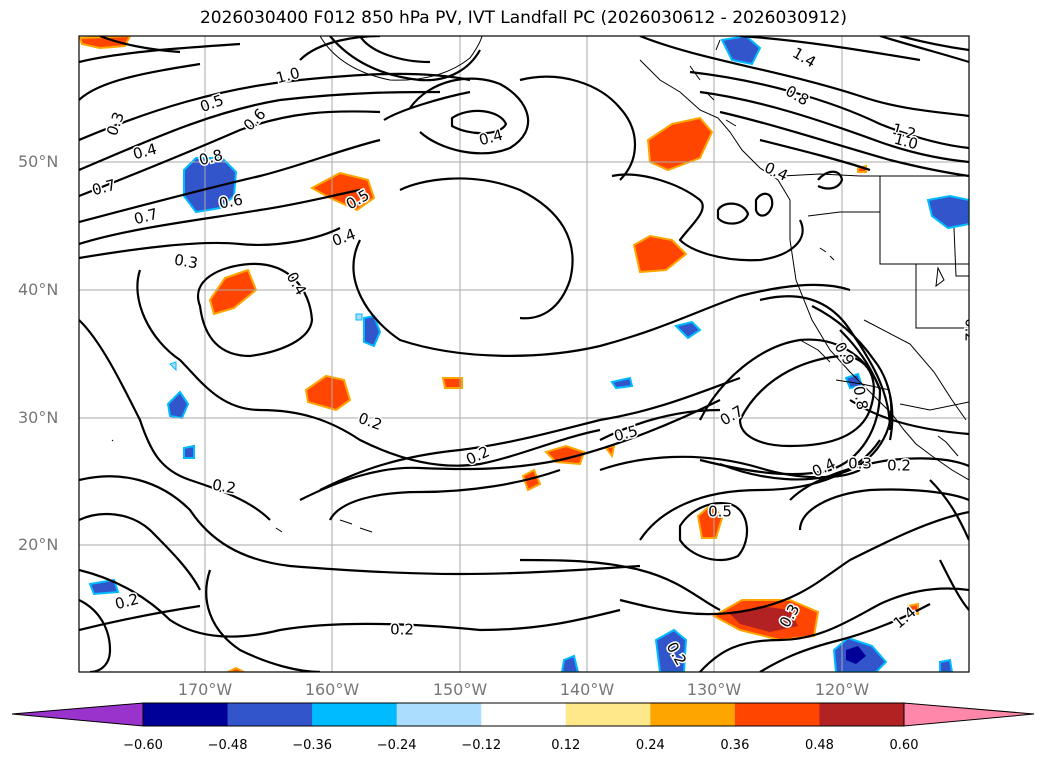 This screenshot has width=1047, height=765. Describe the element at coordinates (904, 745) in the screenshot. I see `colorbar-tick-label: 0.60` at that location.